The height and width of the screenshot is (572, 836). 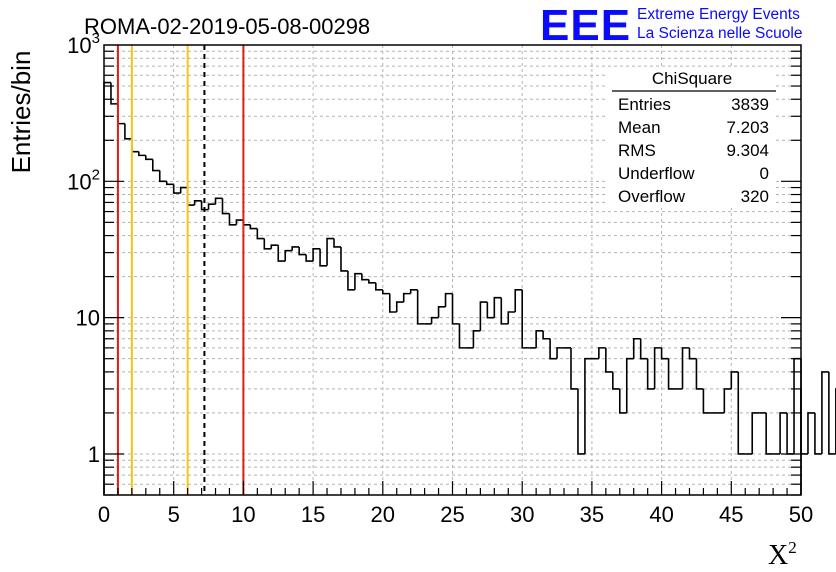 I want to click on eee-logo-line2: La Scienza nelle Scuole, so click(x=719, y=33).